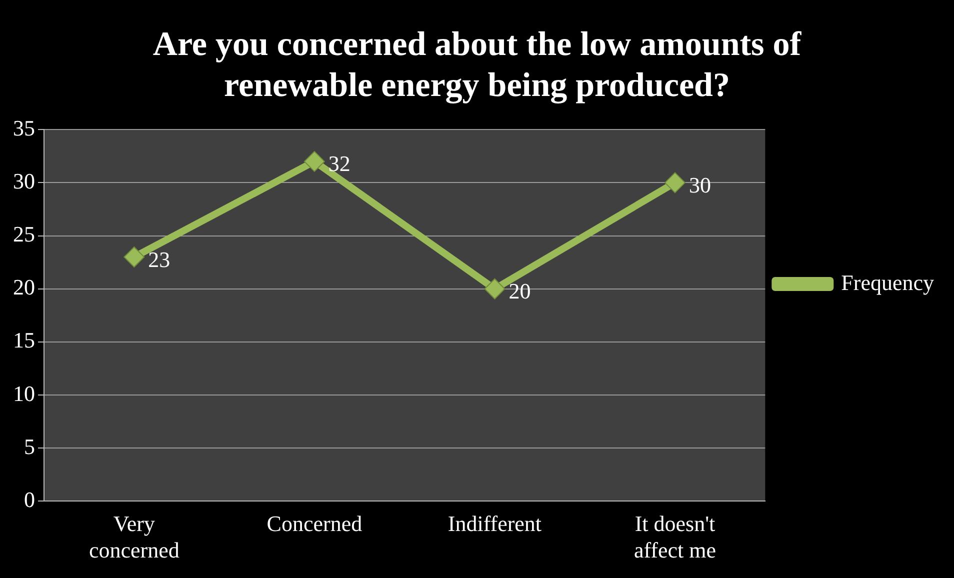 Image resolution: width=954 pixels, height=578 pixels. I want to click on data-label: 30, so click(700, 185).